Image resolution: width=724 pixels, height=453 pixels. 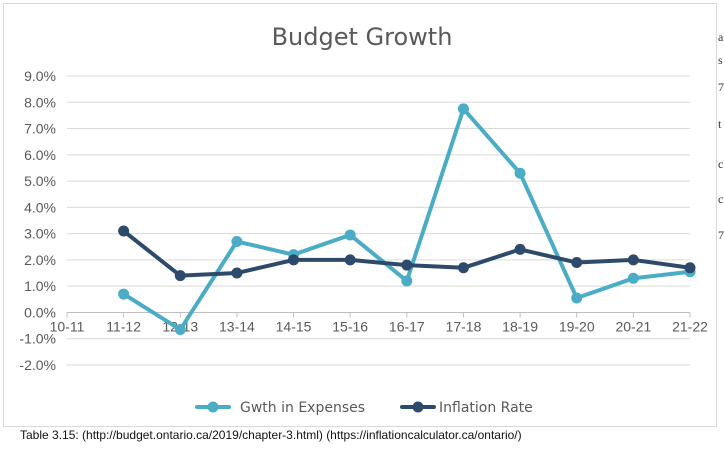 What do you see at coordinates (40, 102) in the screenshot?
I see `y-tick-label: 8.0%` at bounding box center [40, 102].